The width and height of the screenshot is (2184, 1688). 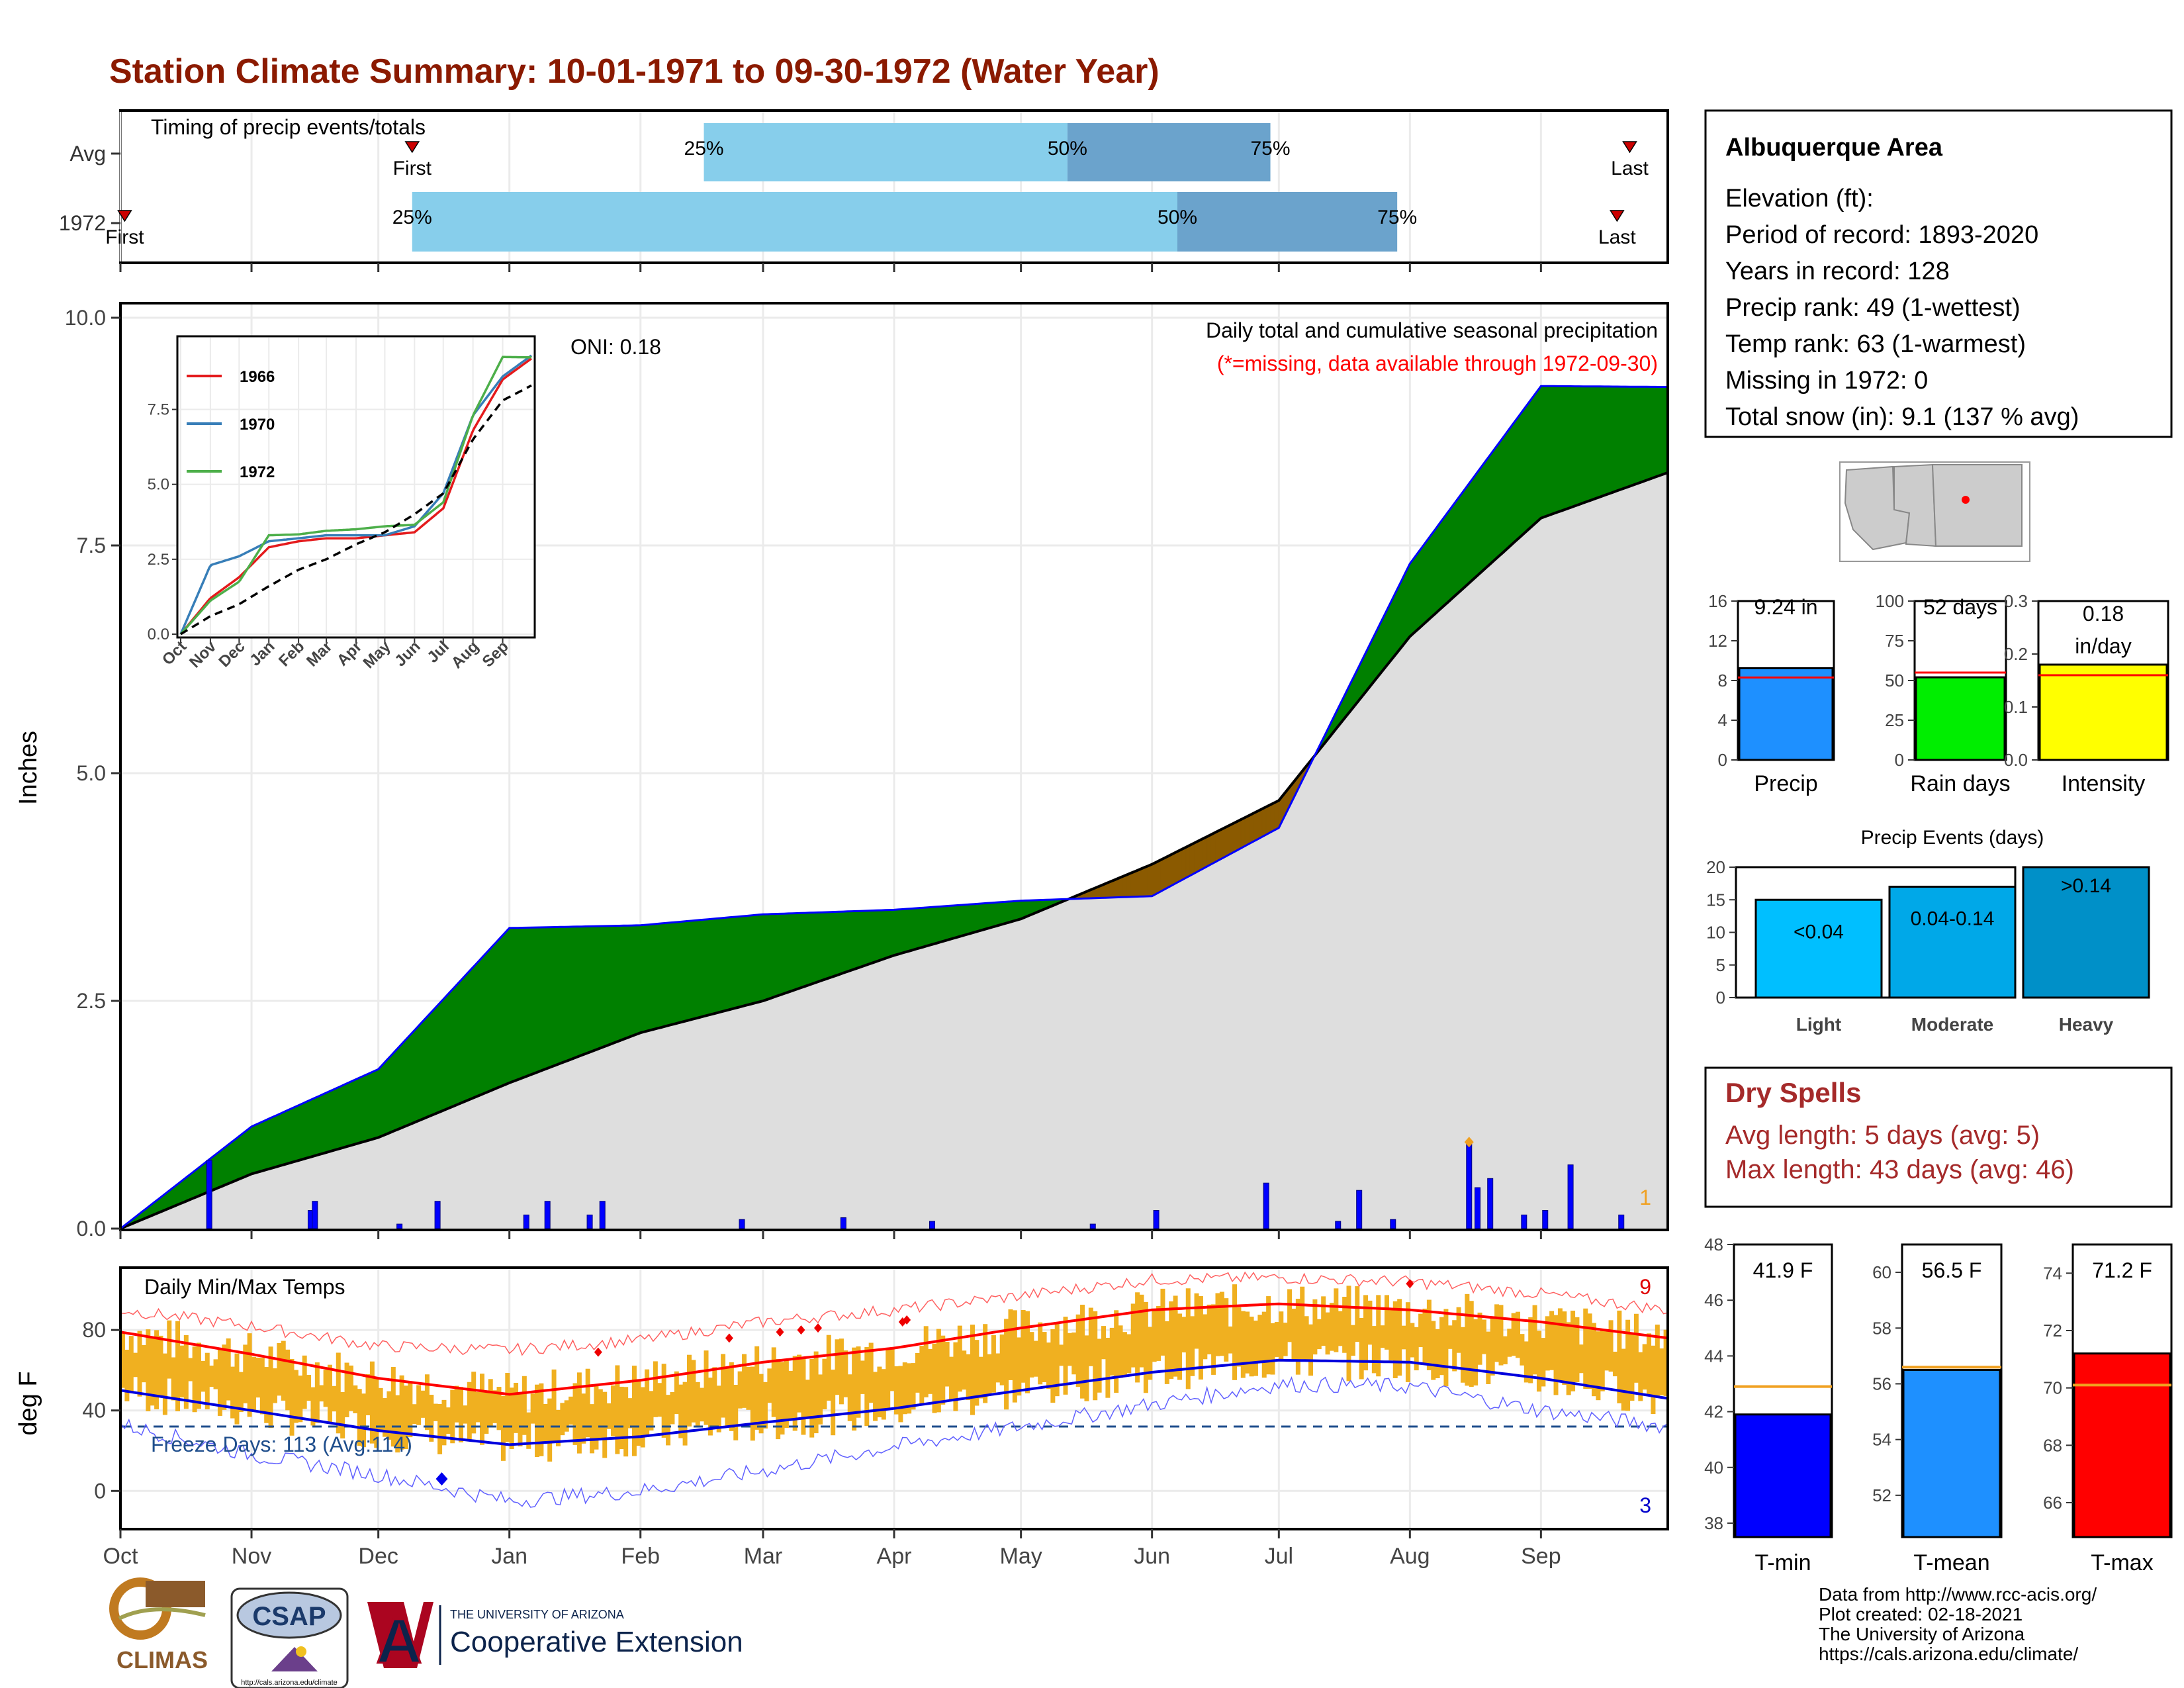 I want to click on legend-label: 1970, so click(x=257, y=425).